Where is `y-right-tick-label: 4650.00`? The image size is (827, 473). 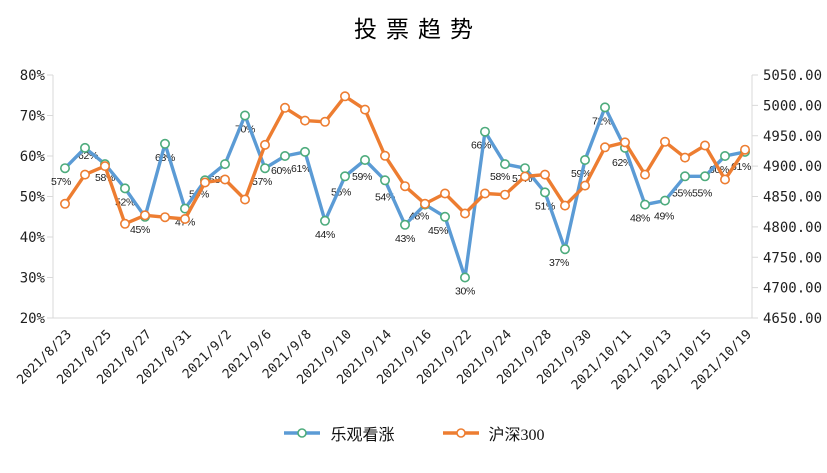 y-right-tick-label: 4650.00 is located at coordinates (792, 319).